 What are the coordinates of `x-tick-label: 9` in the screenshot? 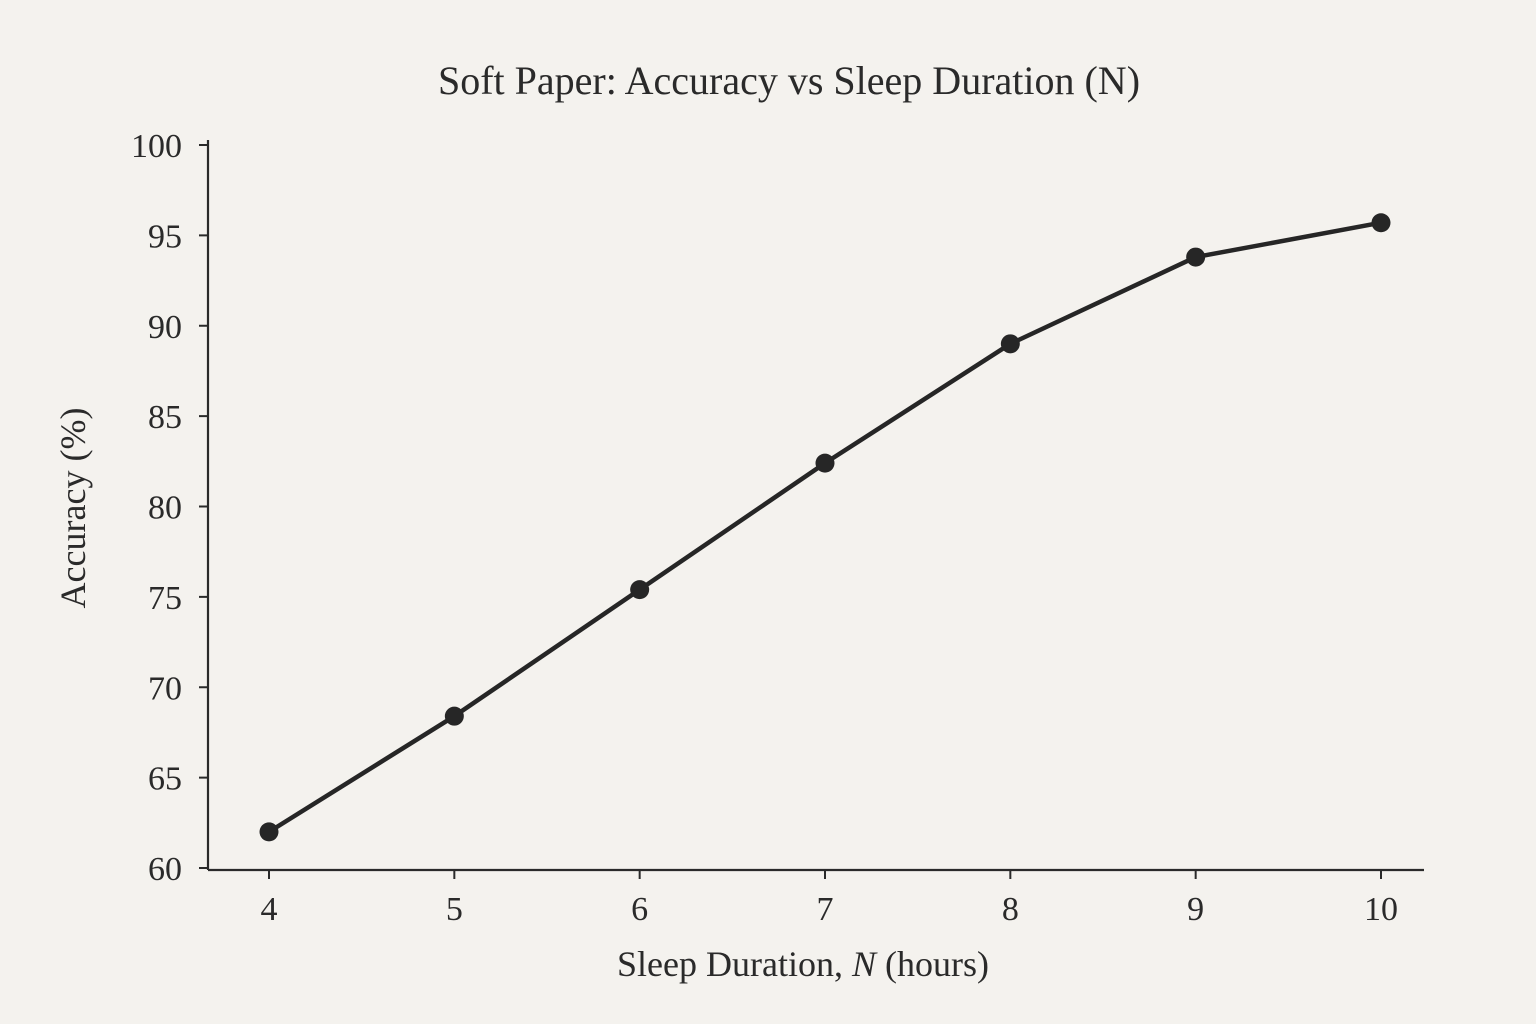 It's located at (1195, 909).